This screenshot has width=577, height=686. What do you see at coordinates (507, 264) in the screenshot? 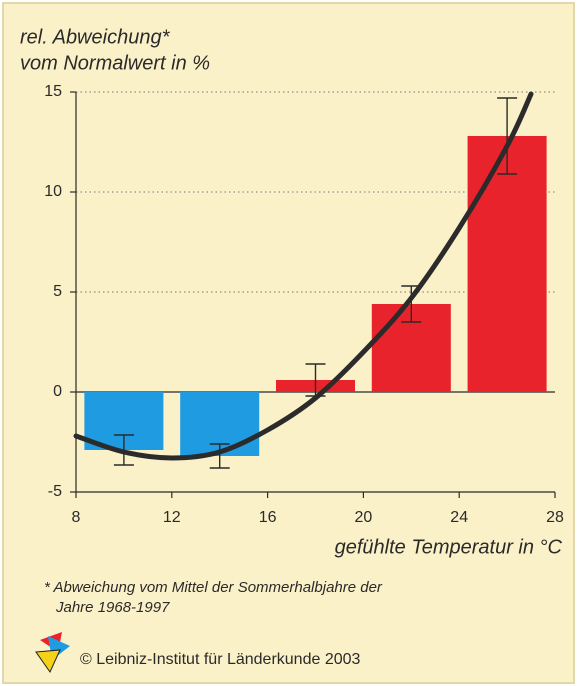
I see `bar` at bounding box center [507, 264].